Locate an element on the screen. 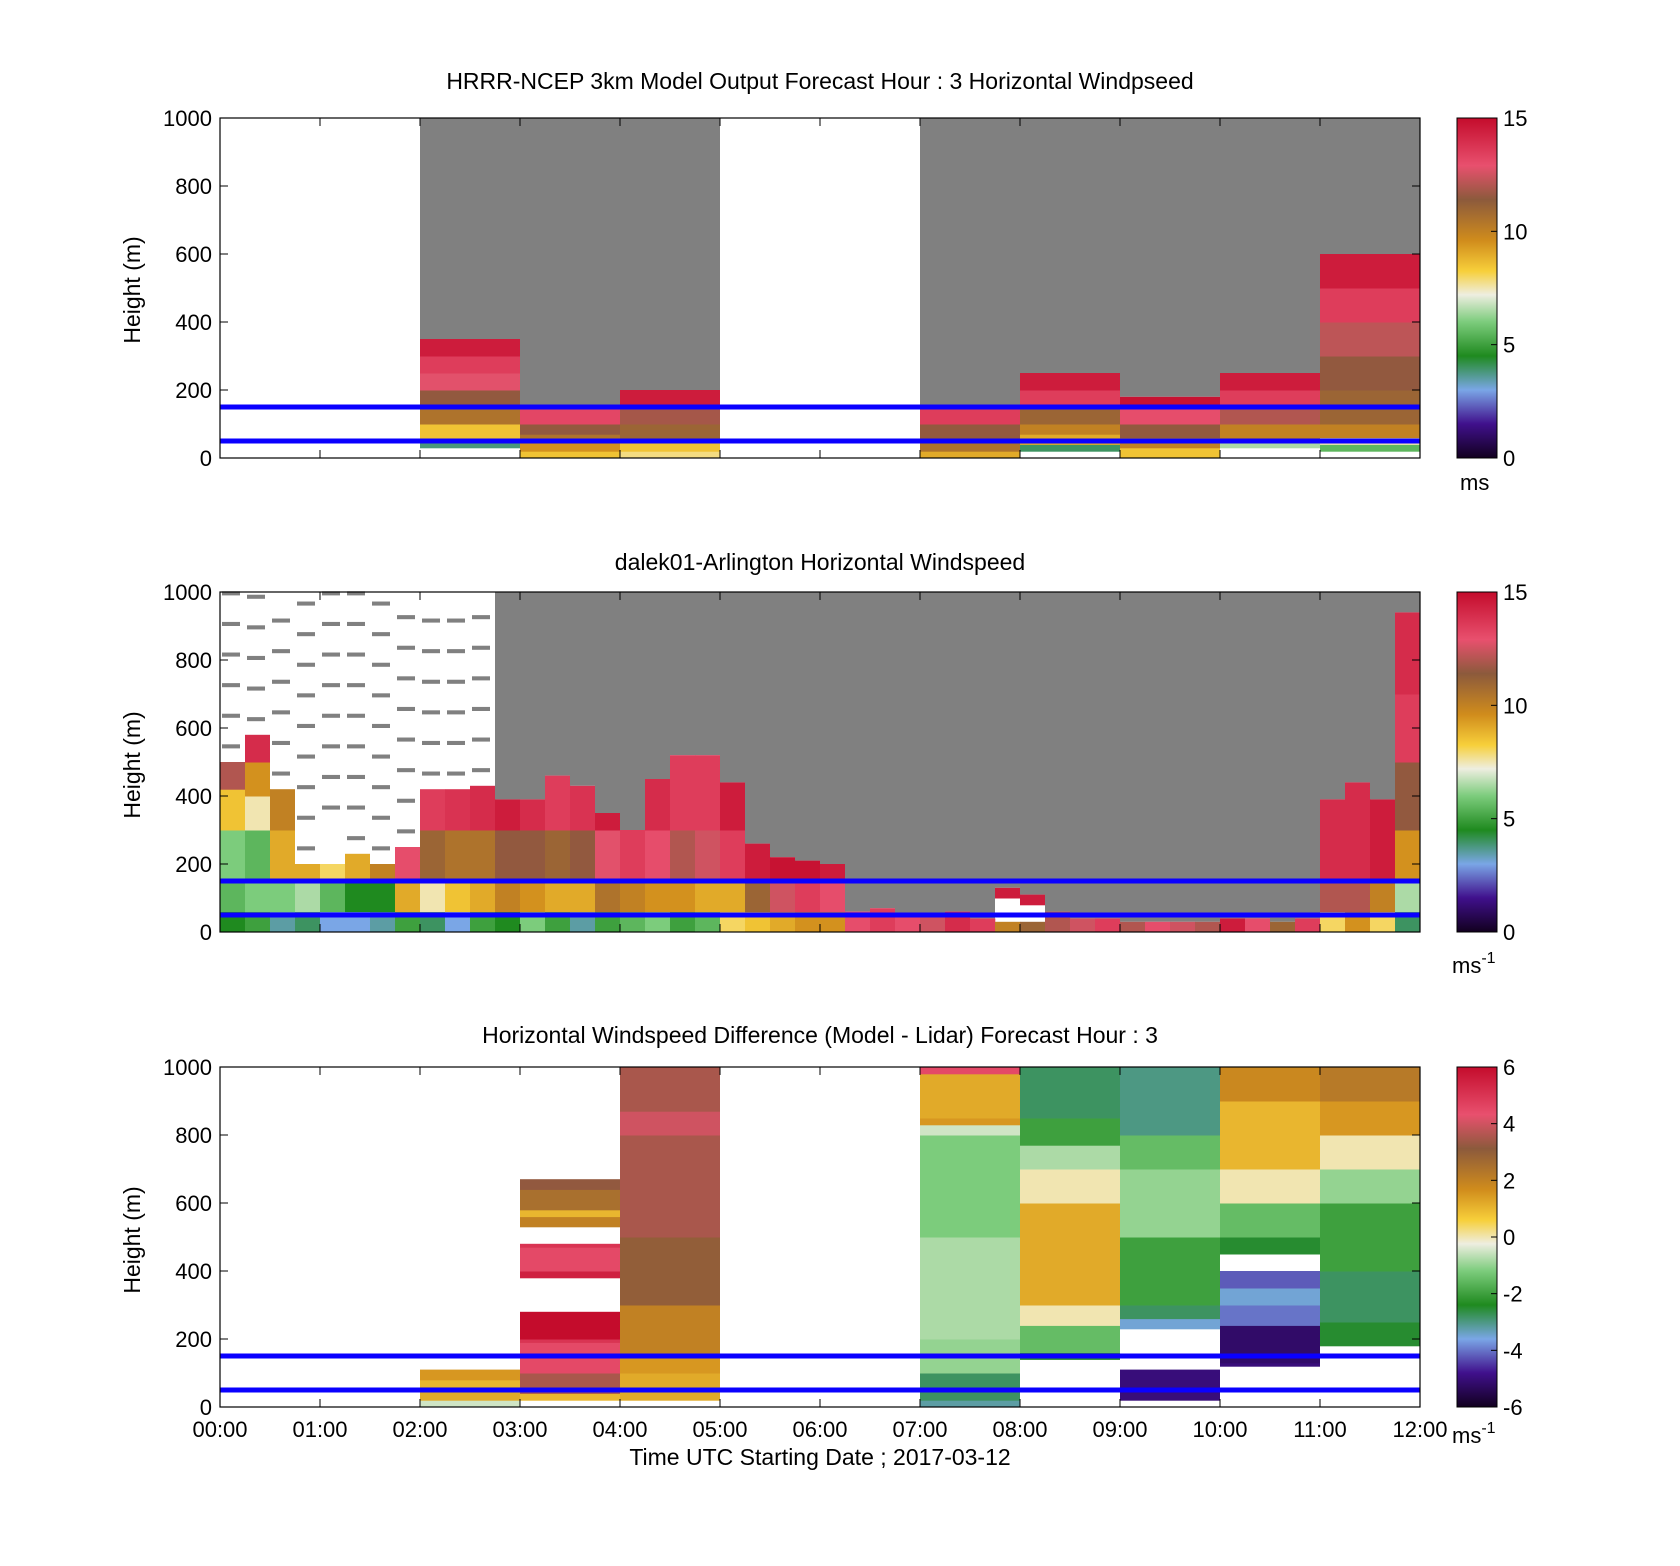 The height and width of the screenshot is (1566, 1680). panel-3-colorbar-ticks: -6 -4 -2 0 2 4 6 is located at coordinates (1507, 1237).